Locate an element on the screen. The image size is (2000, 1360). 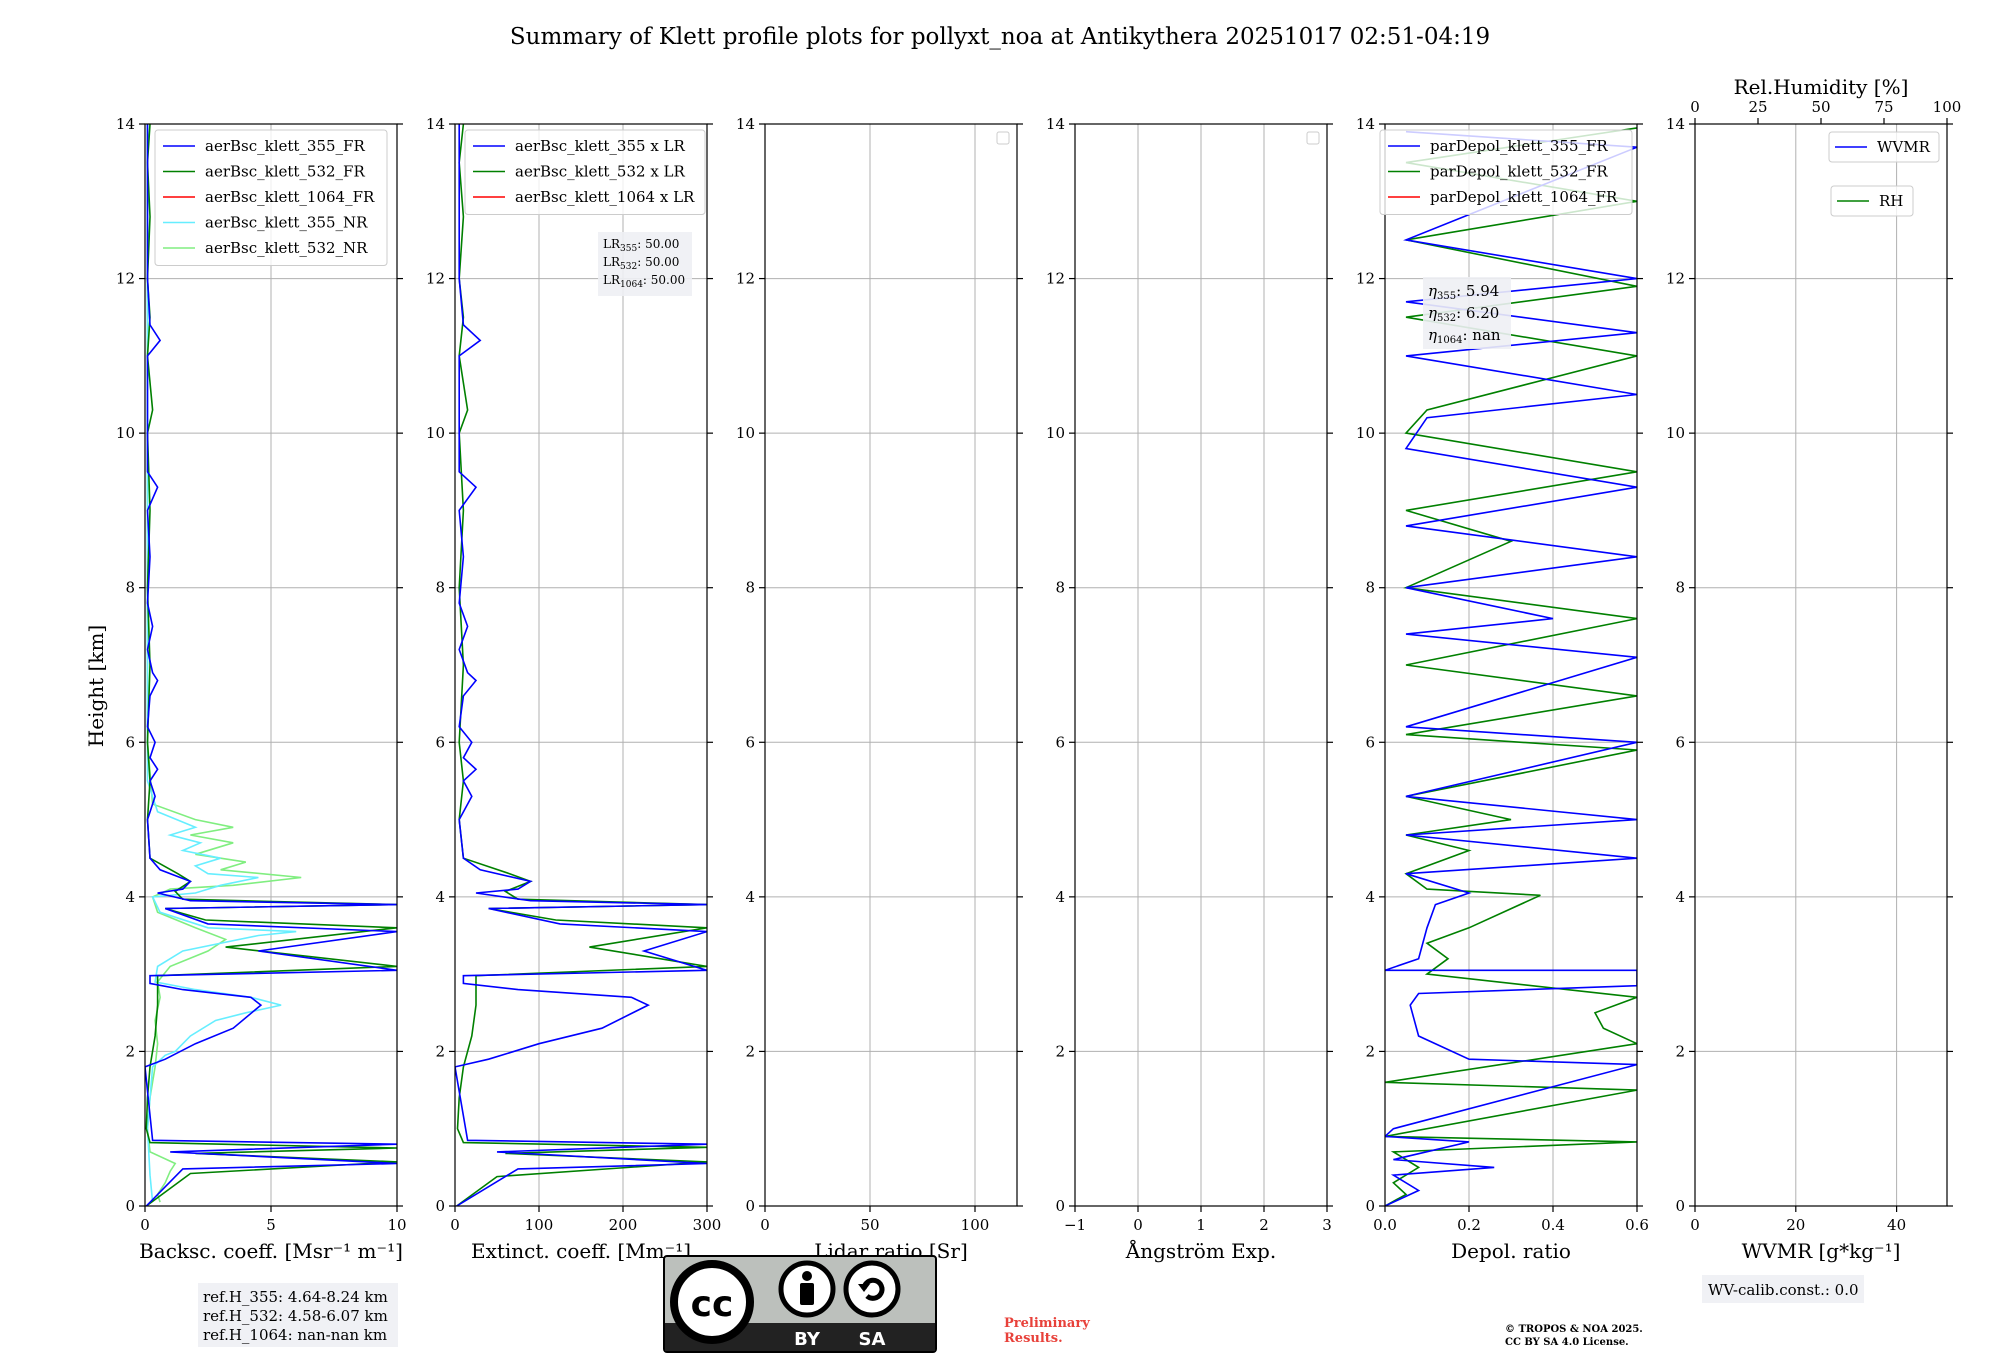
y-axis-label: Height [km] is located at coordinates (96, 686).